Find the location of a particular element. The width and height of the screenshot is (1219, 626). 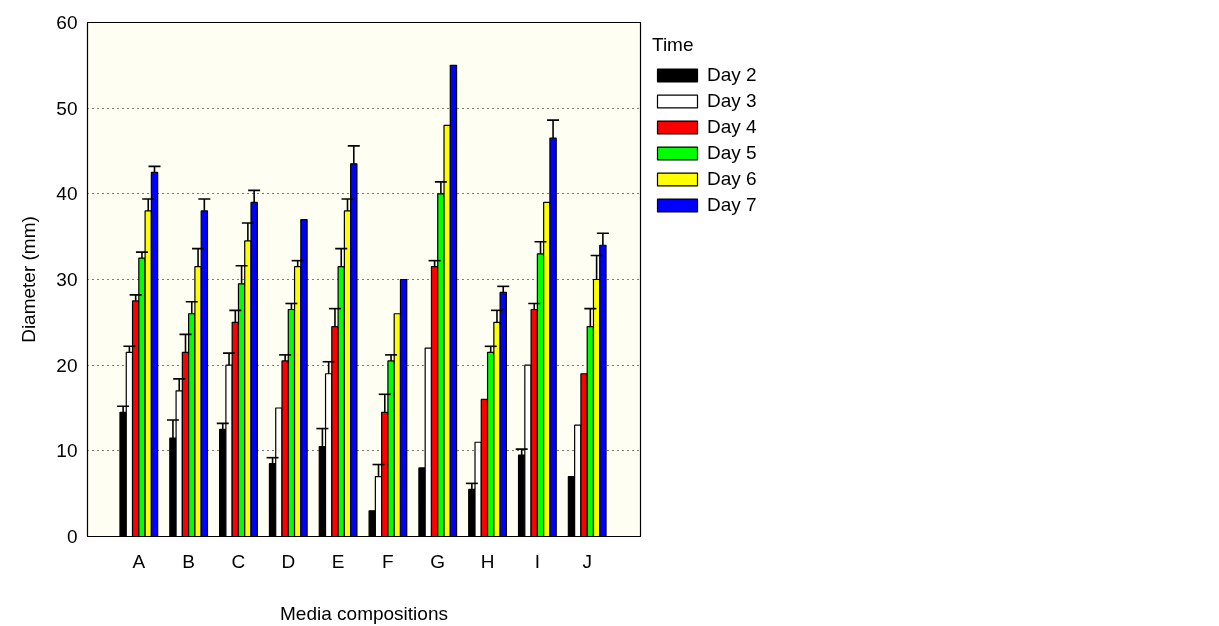

legend-label: Day 4 is located at coordinates (732, 127).